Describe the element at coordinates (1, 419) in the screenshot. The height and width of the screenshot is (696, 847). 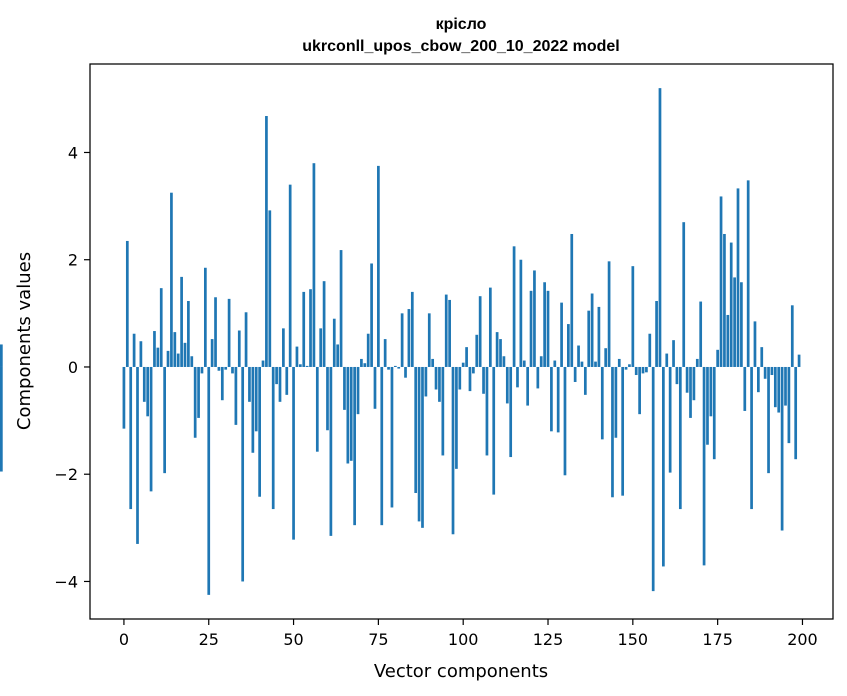
I see `bar-undefined` at that location.